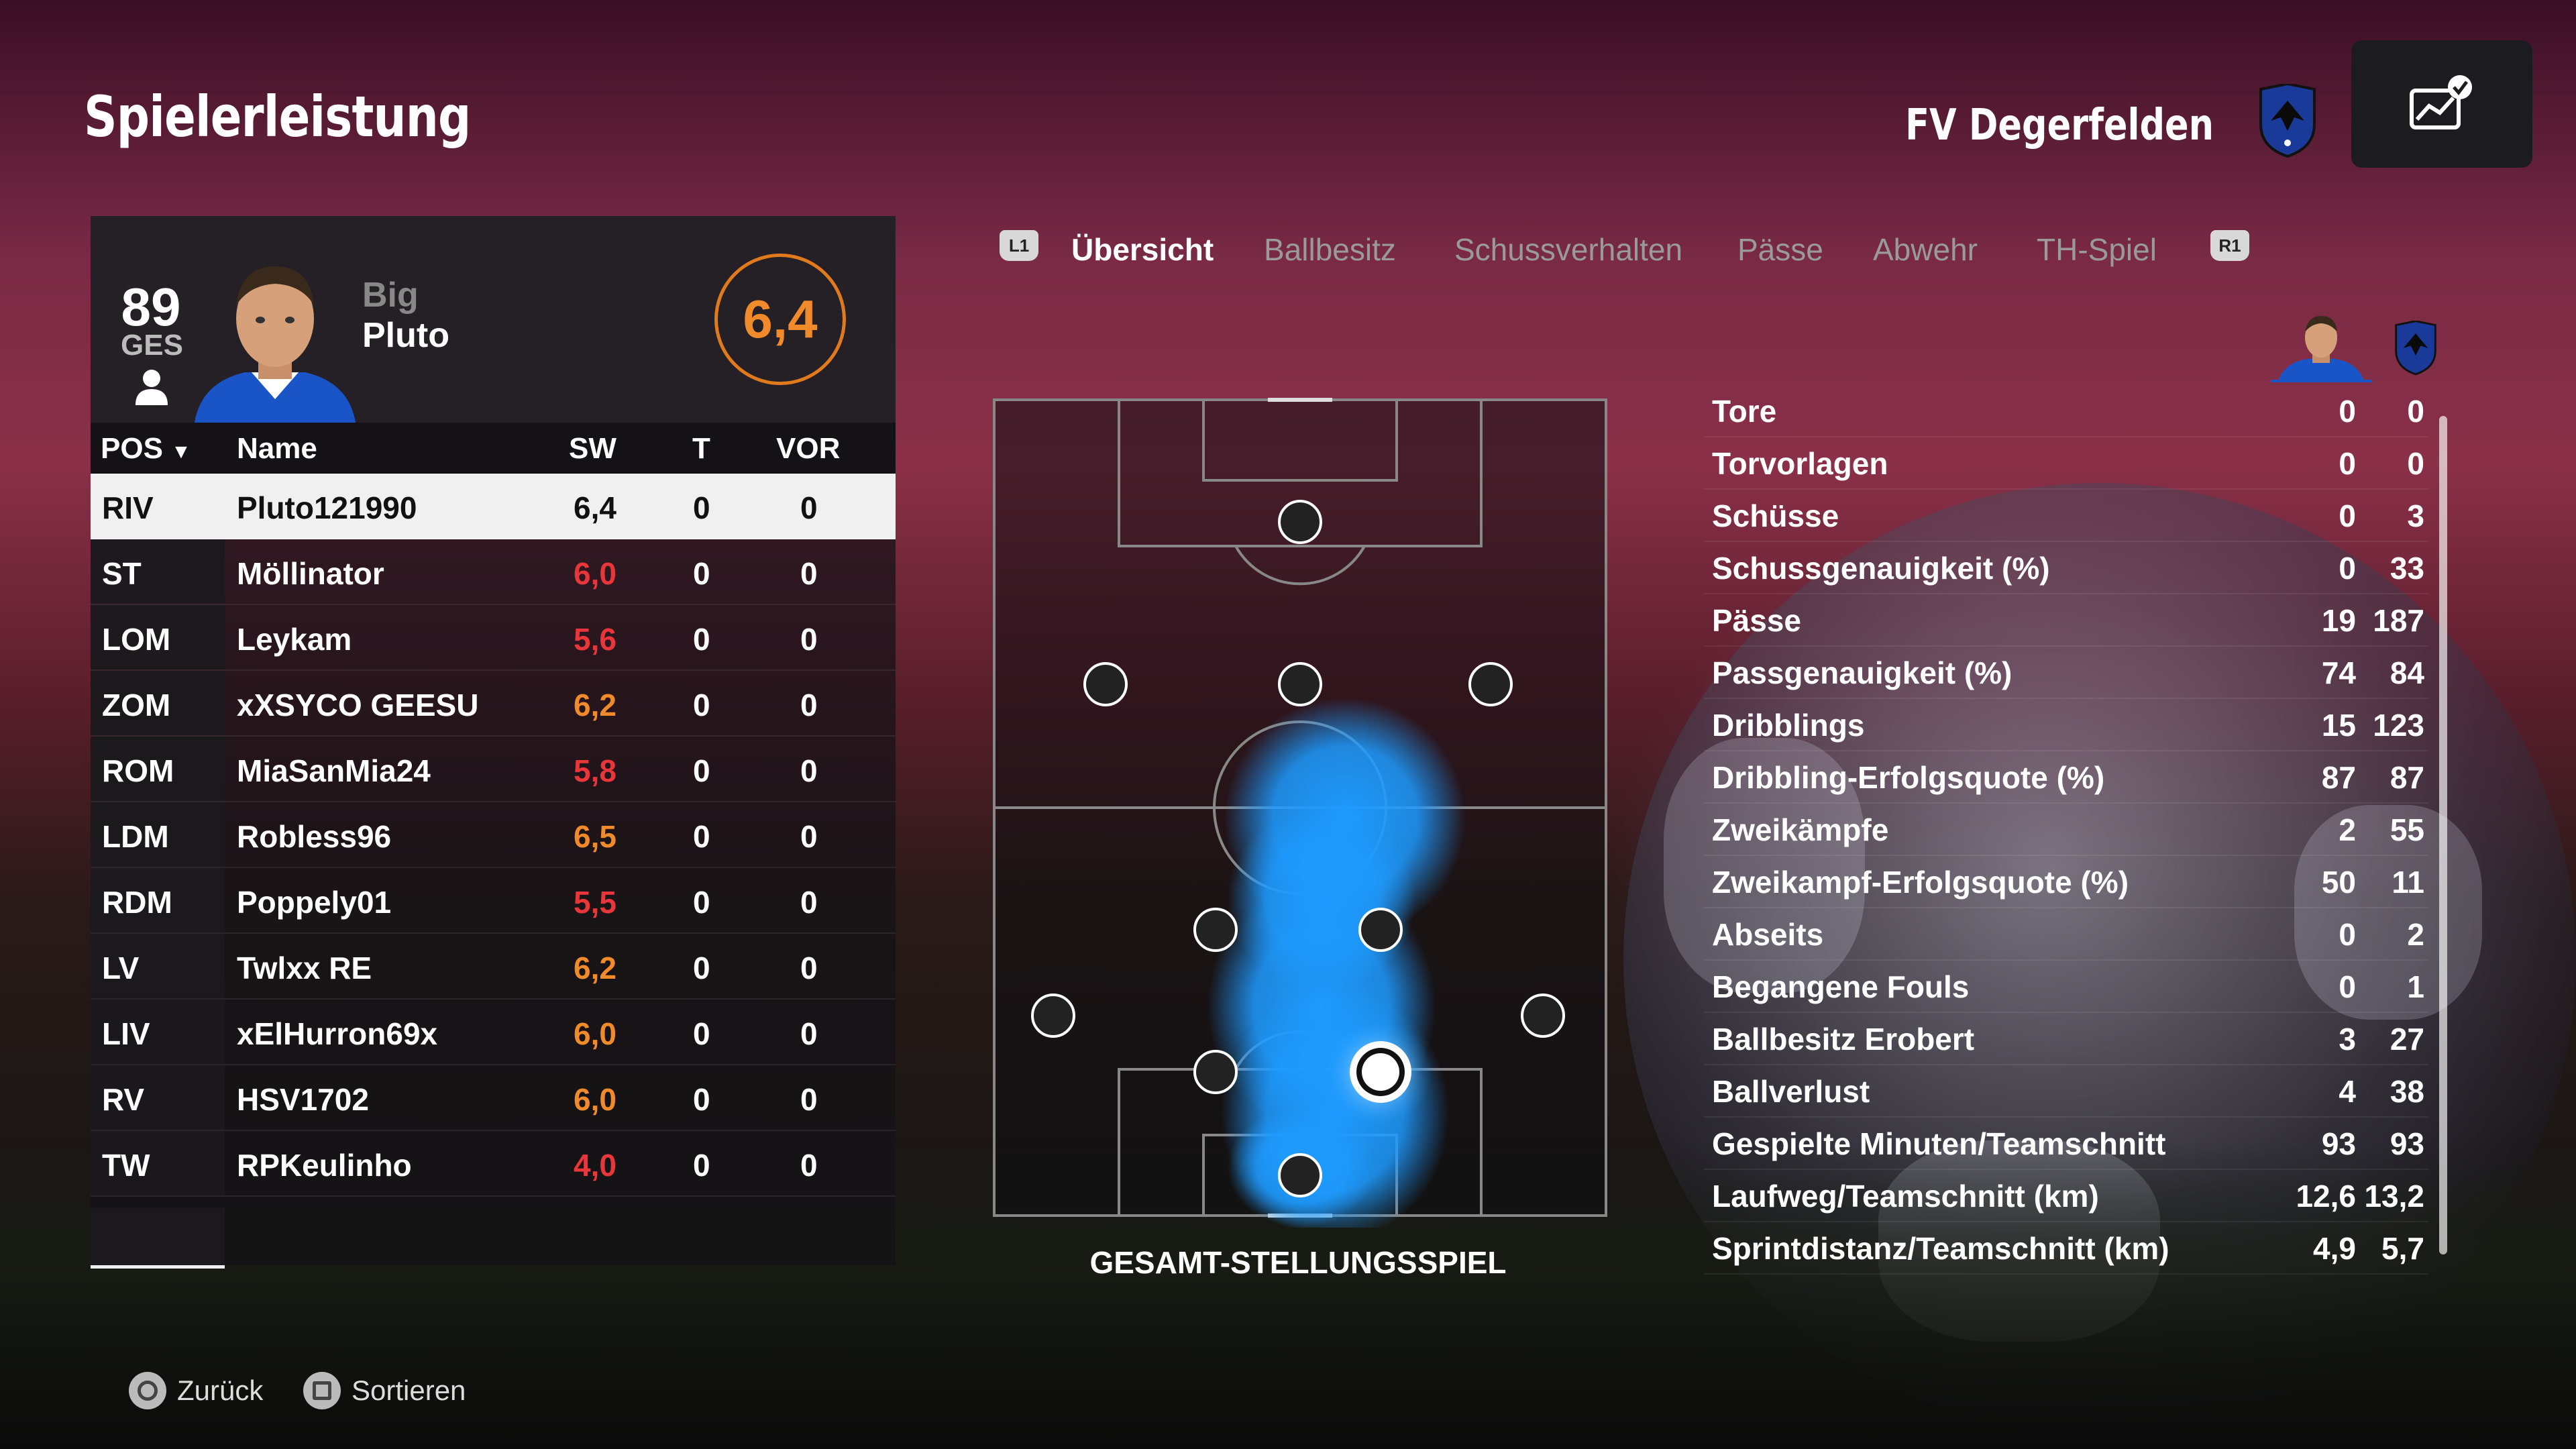 The width and height of the screenshot is (2576, 1449). What do you see at coordinates (493, 1164) in the screenshot?
I see `table-row: TW RPKeulinho 4,0 0 0` at bounding box center [493, 1164].